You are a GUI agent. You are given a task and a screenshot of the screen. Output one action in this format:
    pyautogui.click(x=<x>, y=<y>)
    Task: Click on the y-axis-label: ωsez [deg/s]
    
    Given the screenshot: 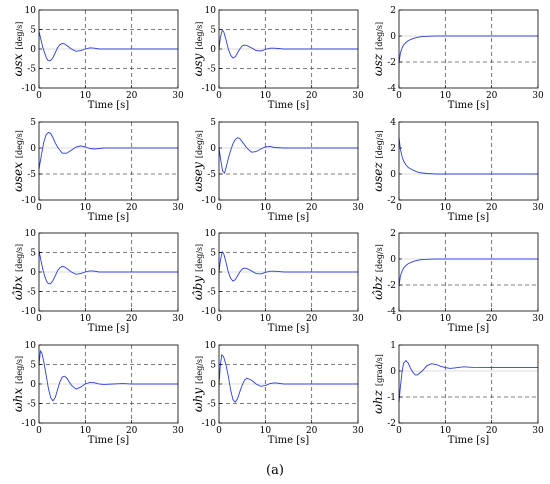 What is the action you would take?
    pyautogui.click(x=378, y=160)
    